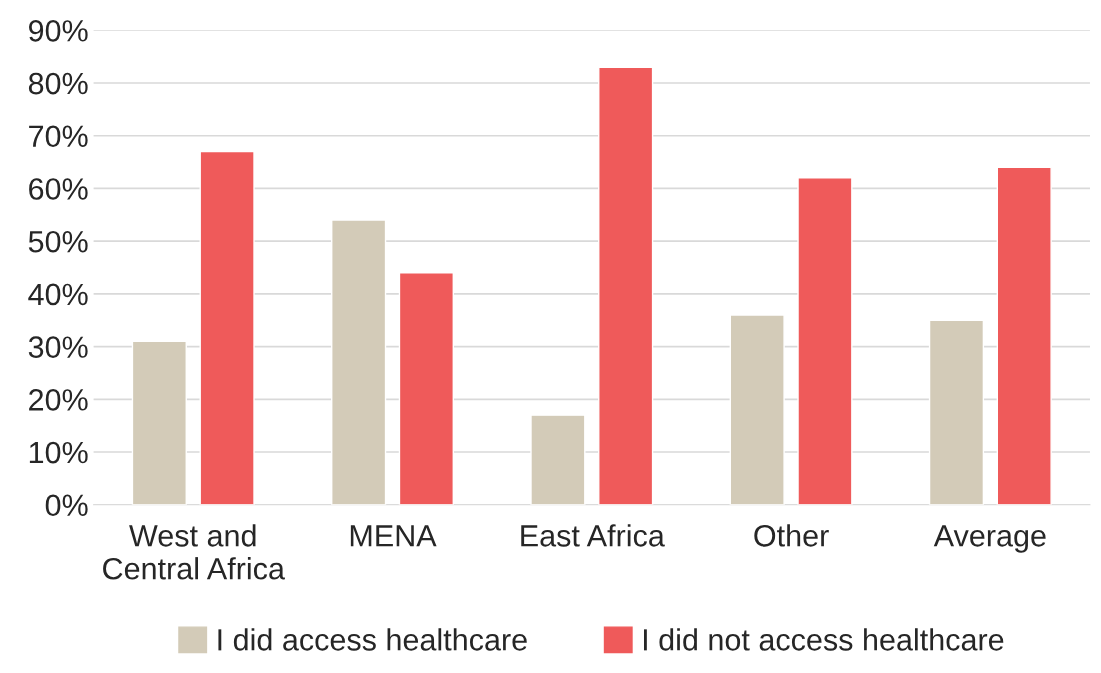 This screenshot has width=1101, height=673. What do you see at coordinates (66, 505) in the screenshot?
I see `y-tick-label: 0%` at bounding box center [66, 505].